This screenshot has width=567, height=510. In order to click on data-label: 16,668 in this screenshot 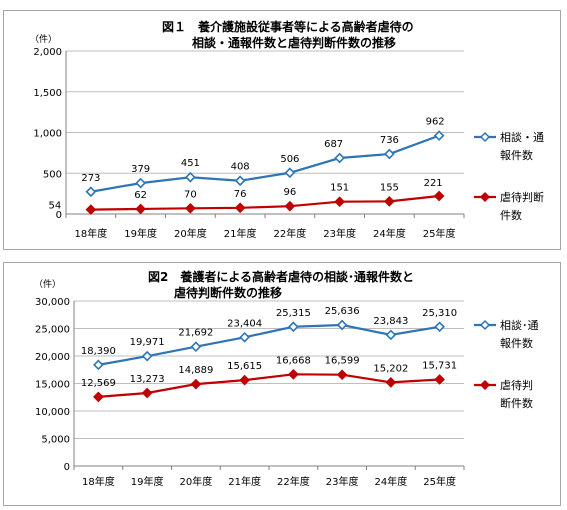, I will do `click(293, 360)`.